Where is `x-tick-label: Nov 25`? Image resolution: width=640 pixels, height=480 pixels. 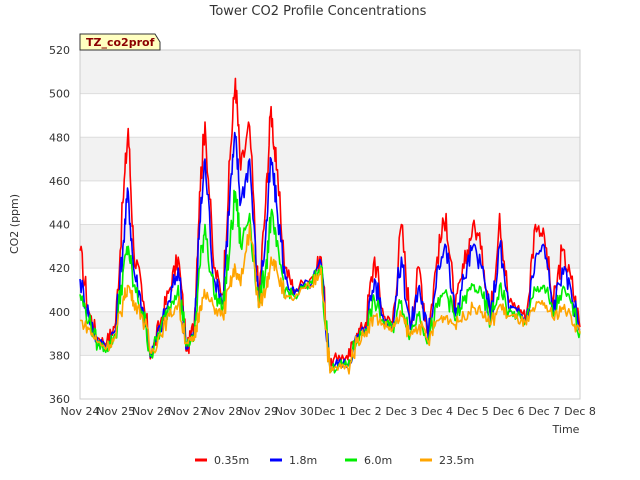
x-tick-label: Nov 25 is located at coordinates (115, 411).